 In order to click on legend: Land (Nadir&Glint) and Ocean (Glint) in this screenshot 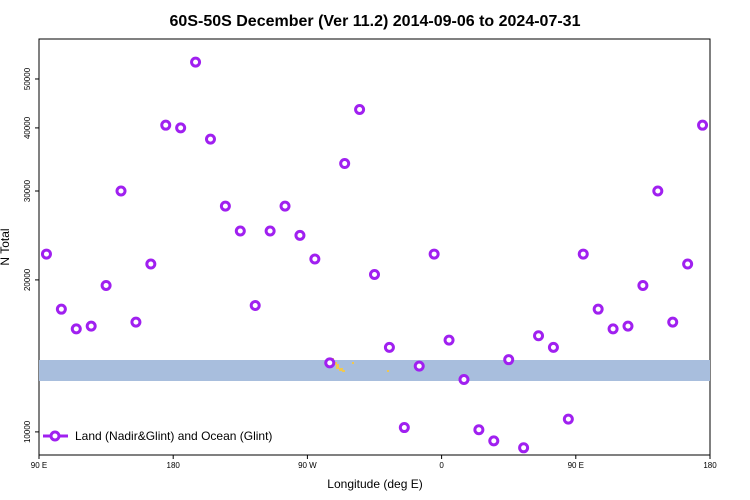, I will do `click(157, 436)`.